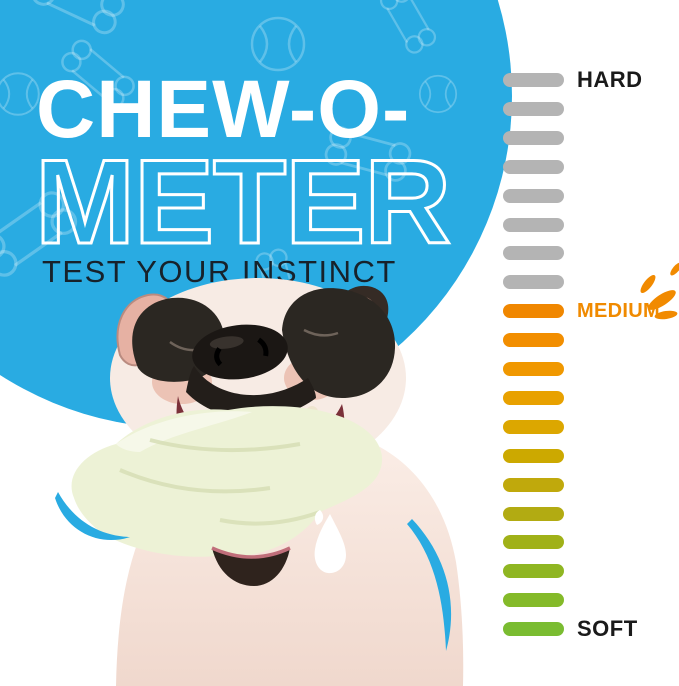 Image resolution: width=679 pixels, height=686 pixels. Describe the element at coordinates (240, 352) in the screenshot. I see `dog-nose` at that location.